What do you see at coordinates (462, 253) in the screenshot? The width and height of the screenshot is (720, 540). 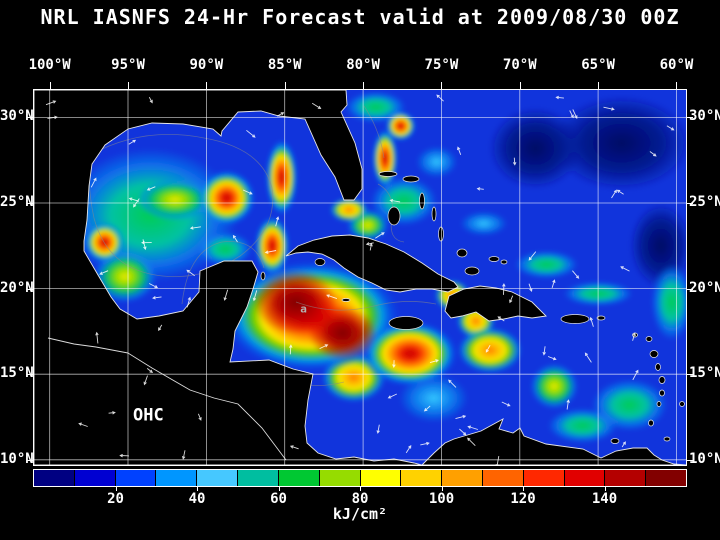 I see `island-acklins` at bounding box center [462, 253].